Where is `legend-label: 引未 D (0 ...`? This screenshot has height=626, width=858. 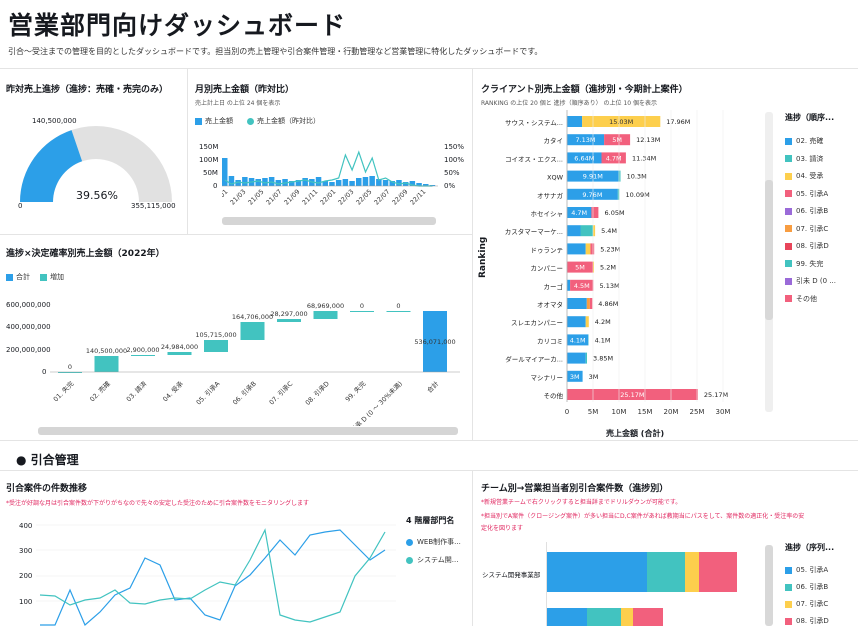
legend-label: 引未 D (0 ... is located at coordinates (816, 281).